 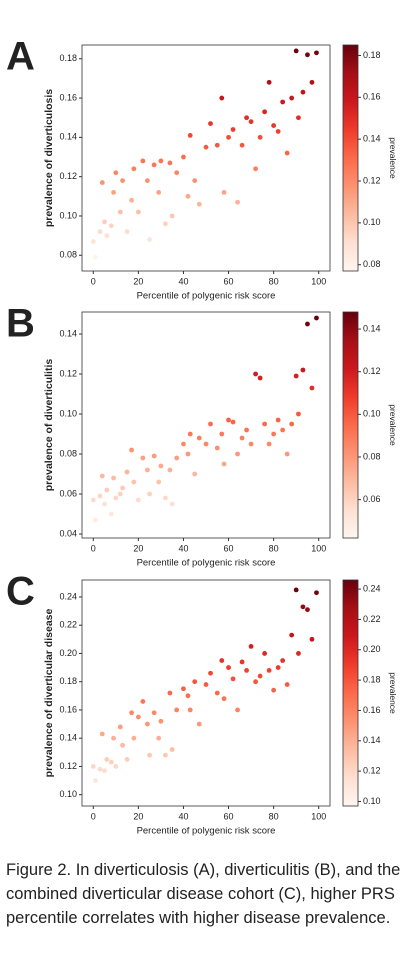 What do you see at coordinates (68, 493) in the screenshot?
I see `y-tick-label: 0.06` at bounding box center [68, 493].